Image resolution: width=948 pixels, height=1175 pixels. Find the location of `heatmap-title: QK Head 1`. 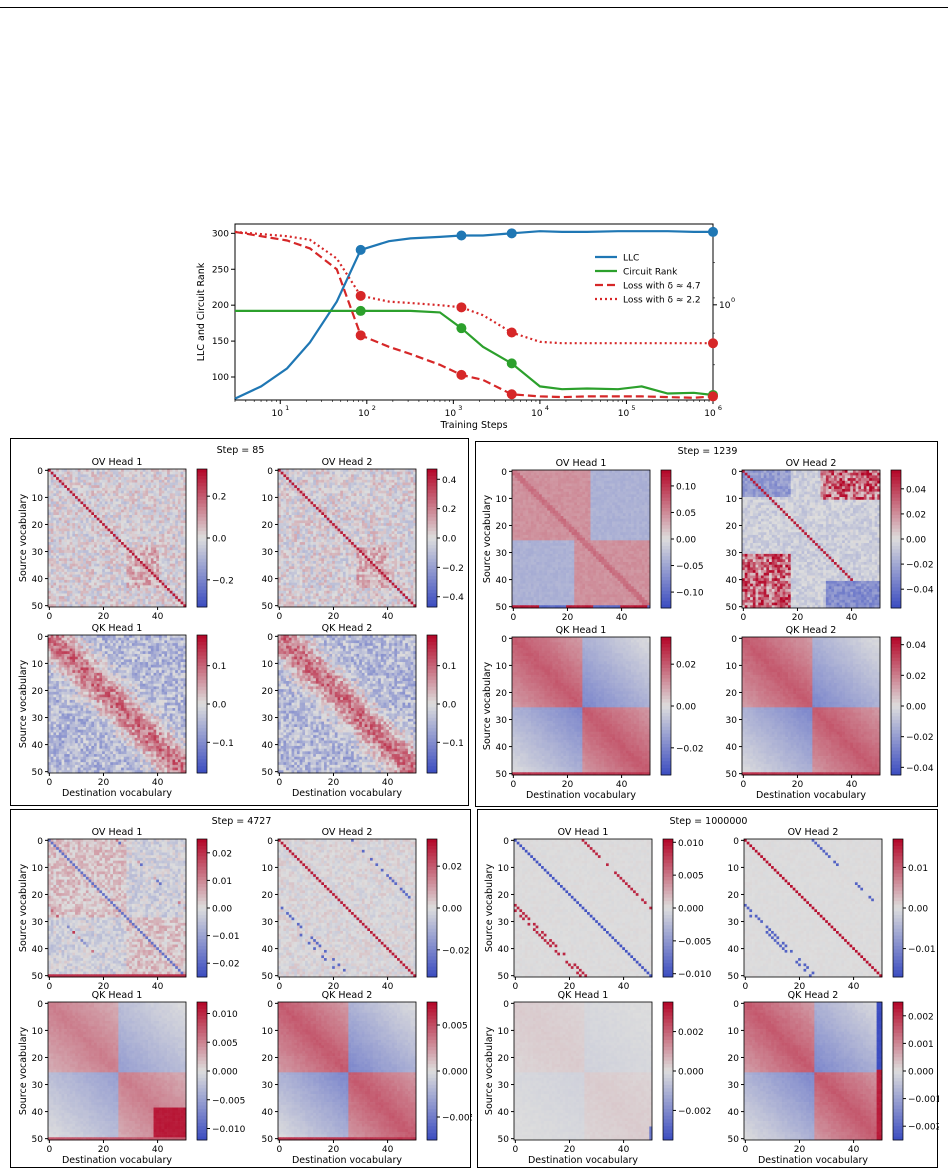

heatmap-title: QK Head 1 is located at coordinates (583, 995).